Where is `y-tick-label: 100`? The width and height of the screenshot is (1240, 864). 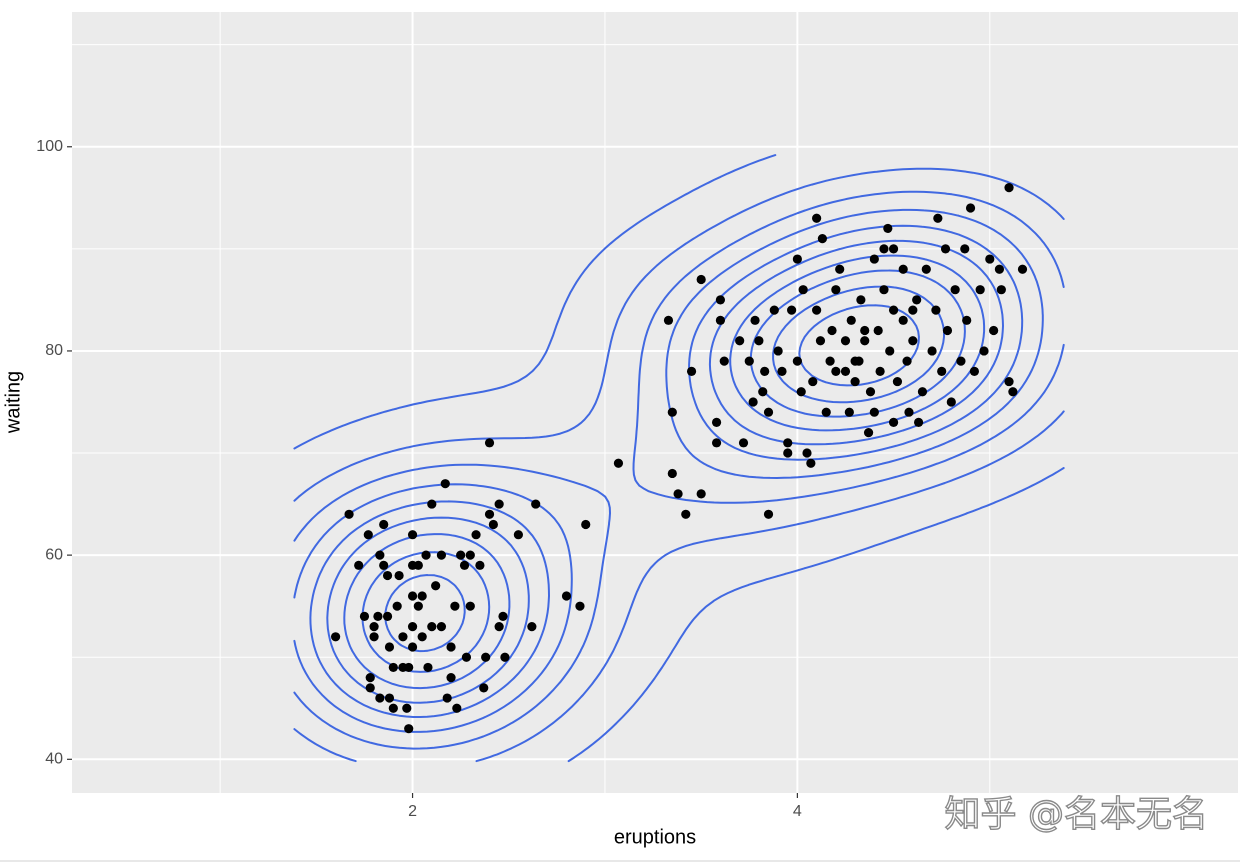 y-tick-label: 100 is located at coordinates (49, 146).